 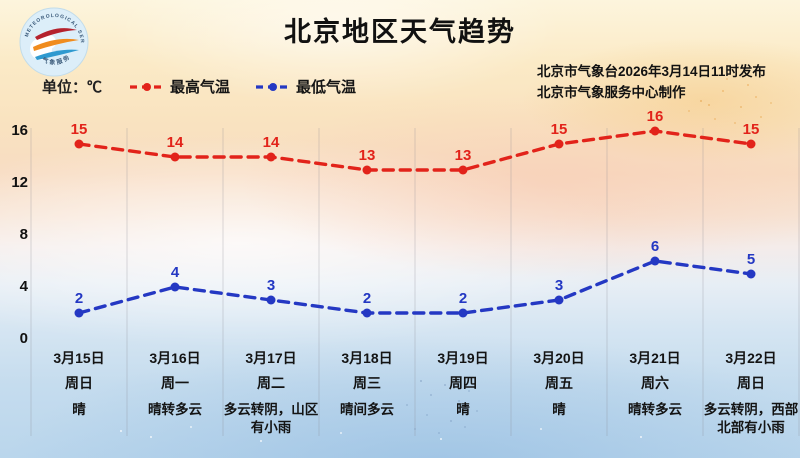 What do you see at coordinates (79, 358) in the screenshot?
I see `x-date-label: 3月15日` at bounding box center [79, 358].